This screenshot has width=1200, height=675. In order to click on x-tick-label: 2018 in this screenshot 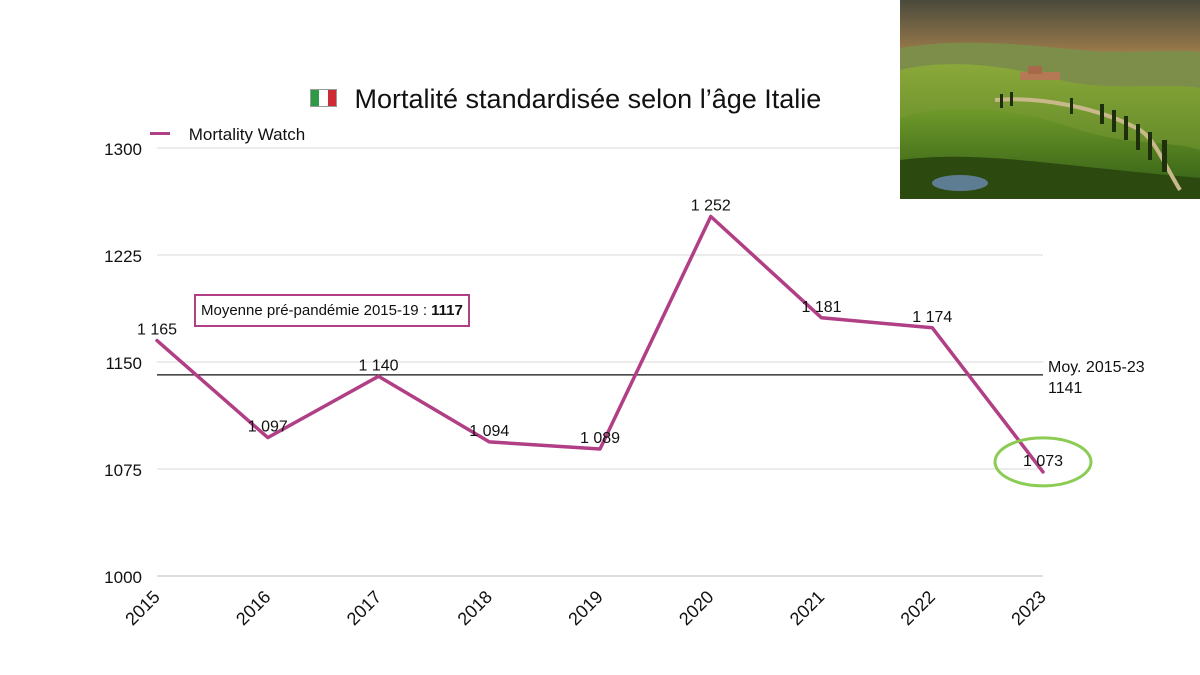, I will do `click(475, 608)`.